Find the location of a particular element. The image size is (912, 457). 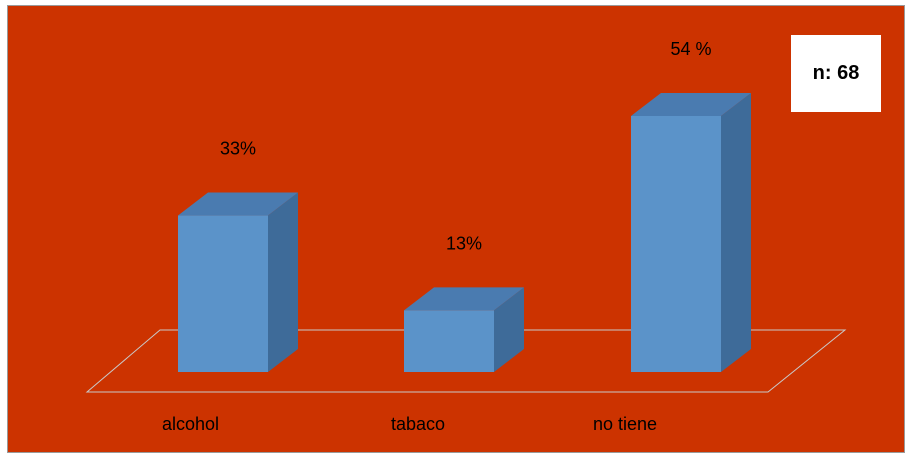

category-label: tabaco is located at coordinates (418, 424).